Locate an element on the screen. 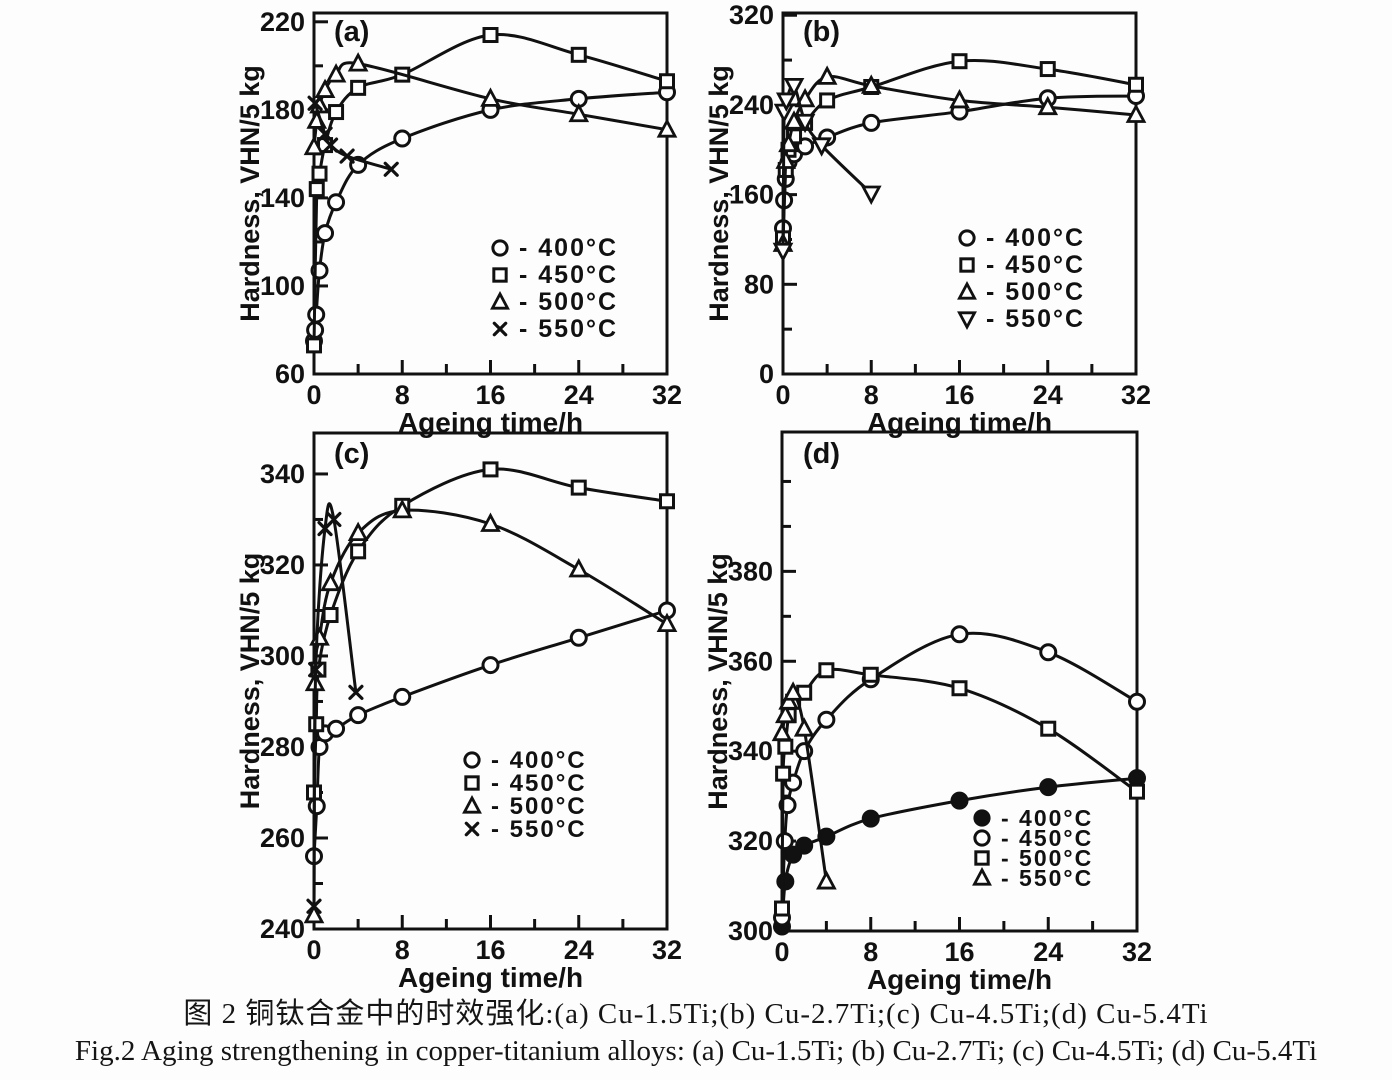 The width and height of the screenshot is (1392, 1080). y-tick-label: 180 is located at coordinates (282, 110).